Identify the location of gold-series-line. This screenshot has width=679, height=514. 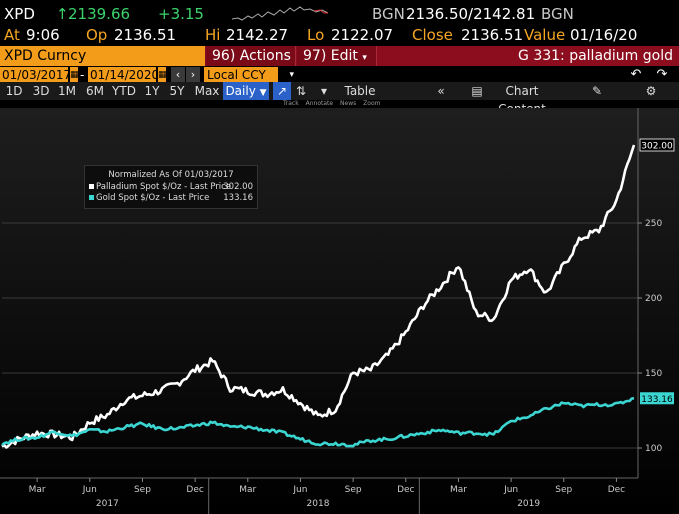
(318, 422).